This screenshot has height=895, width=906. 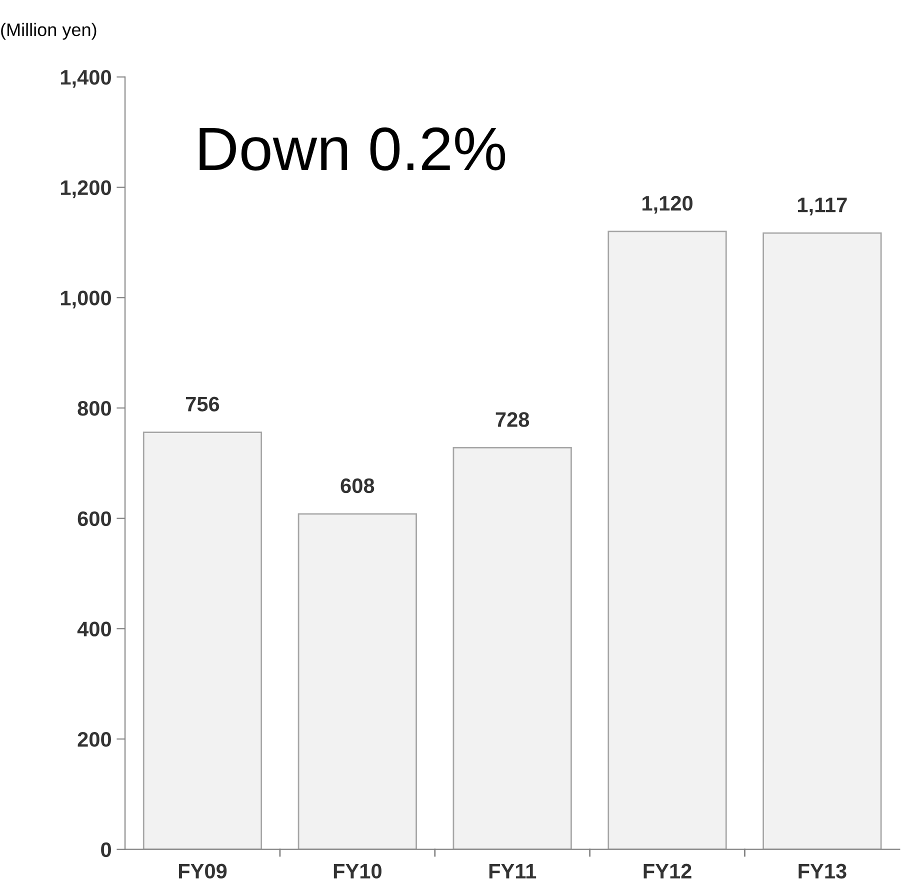 I want to click on x-tick-label: FY09, so click(x=202, y=871).